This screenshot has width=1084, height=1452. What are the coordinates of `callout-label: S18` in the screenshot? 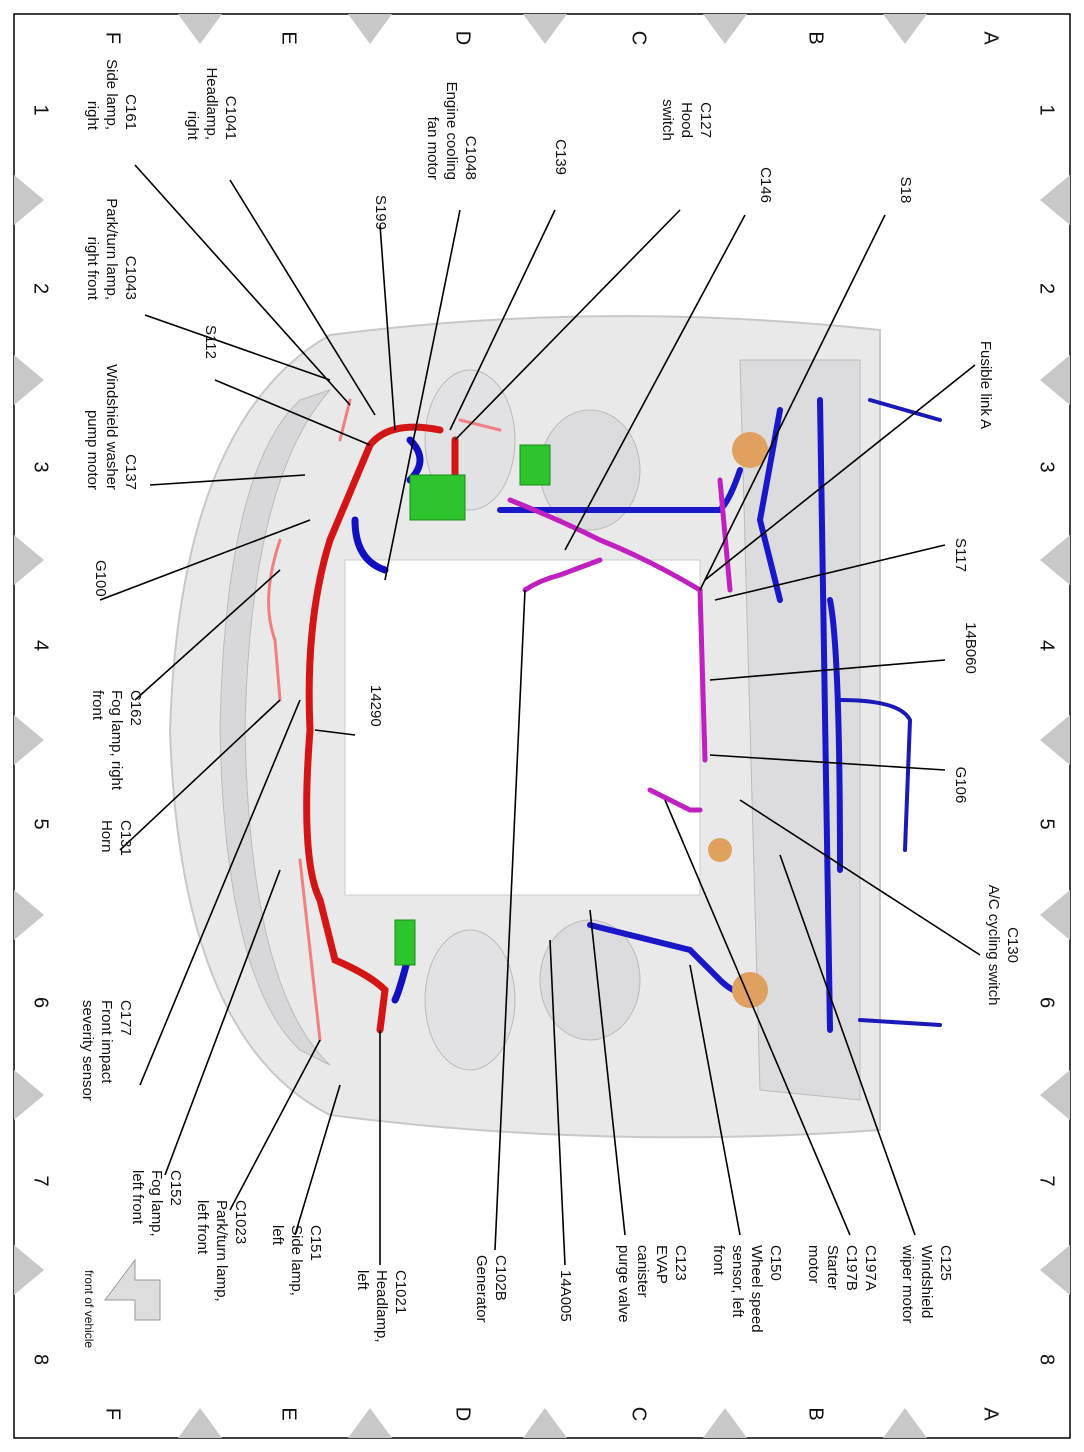 It's located at (905, 190).